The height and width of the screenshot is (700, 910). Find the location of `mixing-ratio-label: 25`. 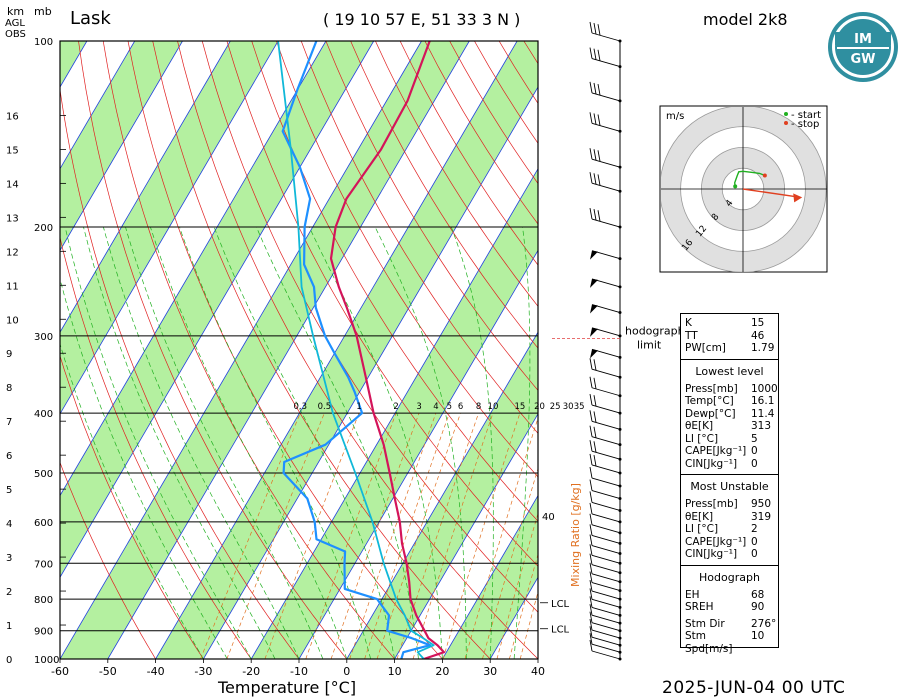

mixing-ratio-label: 25 is located at coordinates (555, 407).